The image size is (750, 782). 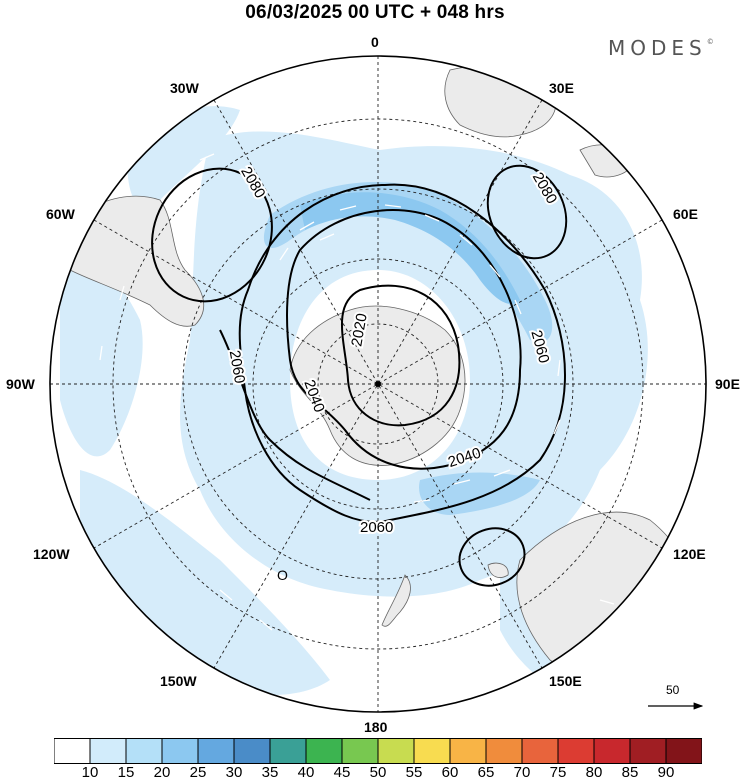 What do you see at coordinates (270, 772) in the screenshot?
I see `colorbar-tick-label: 35` at bounding box center [270, 772].